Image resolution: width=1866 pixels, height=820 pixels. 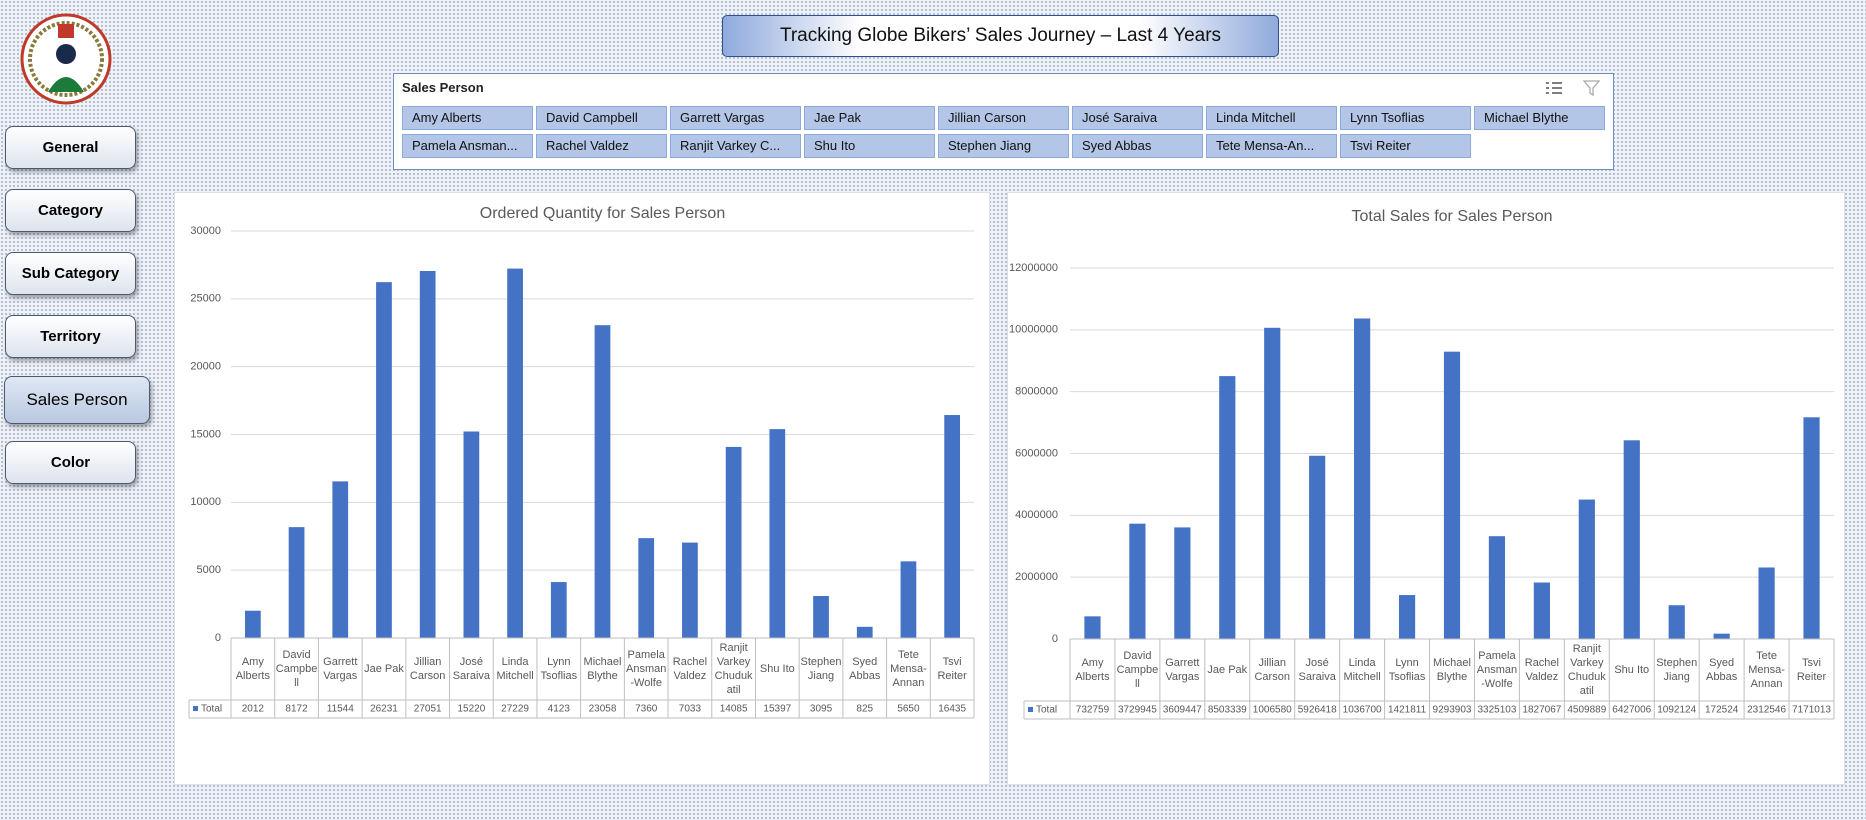 What do you see at coordinates (1317, 670) in the screenshot?
I see `x-tick-label: José Saraiva` at bounding box center [1317, 670].